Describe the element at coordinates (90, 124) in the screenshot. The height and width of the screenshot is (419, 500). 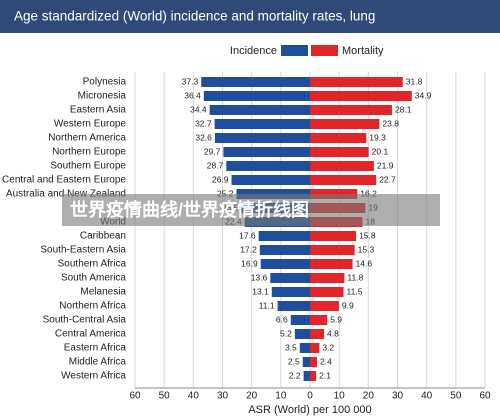
I see `category-label: Western Europe` at that location.